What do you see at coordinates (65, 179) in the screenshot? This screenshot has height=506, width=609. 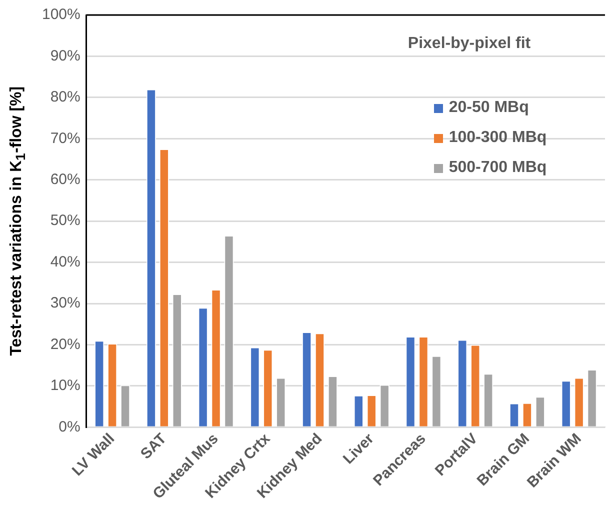 I see `y-tick-label: 60%` at bounding box center [65, 179].